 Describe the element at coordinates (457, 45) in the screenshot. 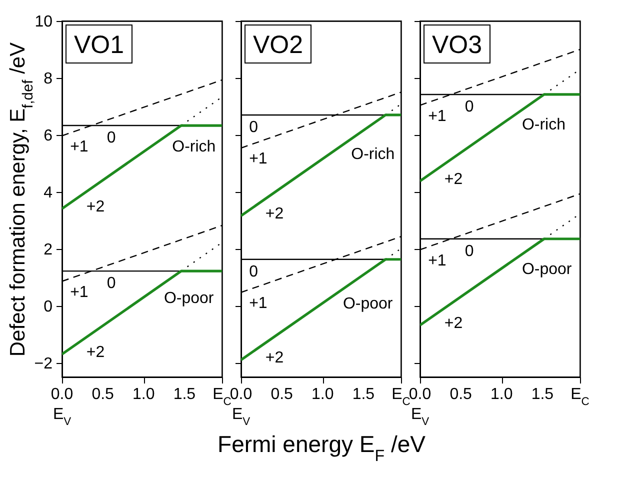

I see `chart-title: VO3` at that location.